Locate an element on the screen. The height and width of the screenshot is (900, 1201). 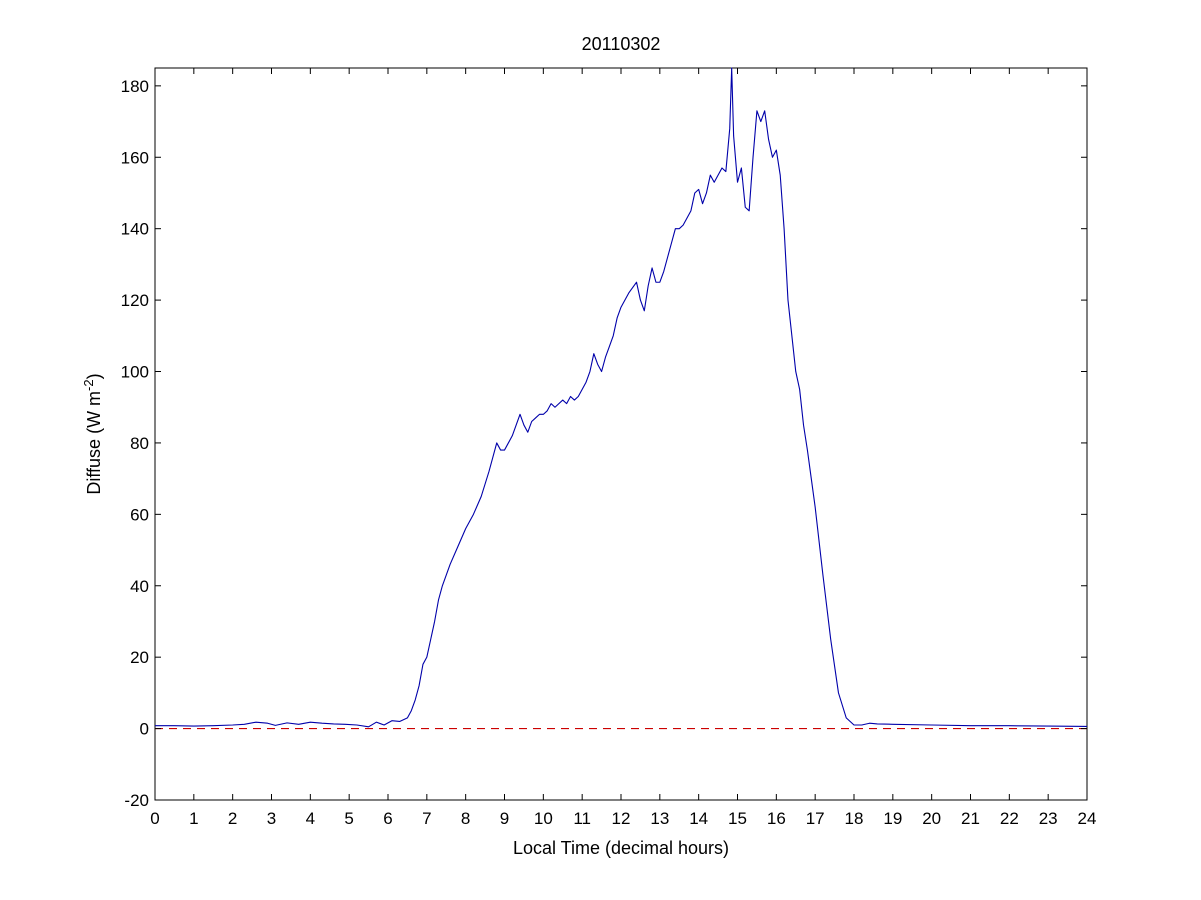
x-tick-label: 7 is located at coordinates (426, 818).